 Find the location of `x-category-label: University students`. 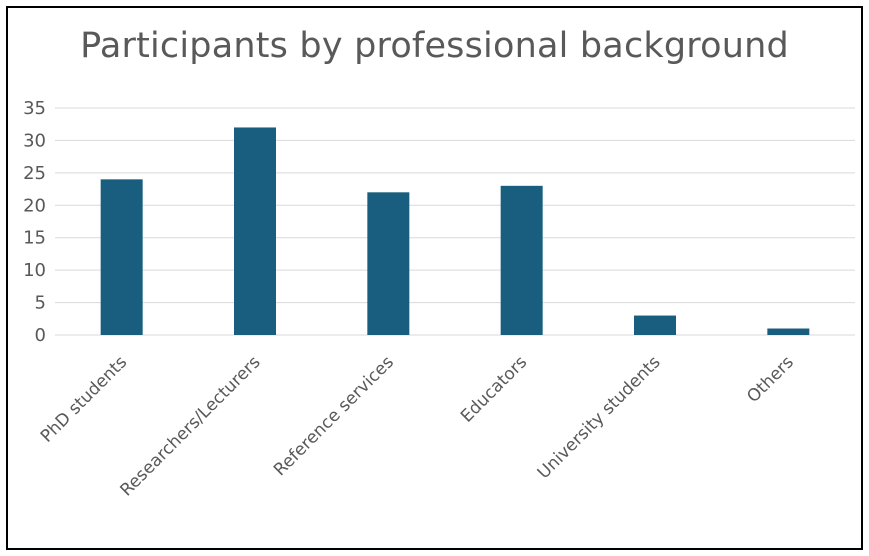

x-category-label: University students is located at coordinates (599, 417).